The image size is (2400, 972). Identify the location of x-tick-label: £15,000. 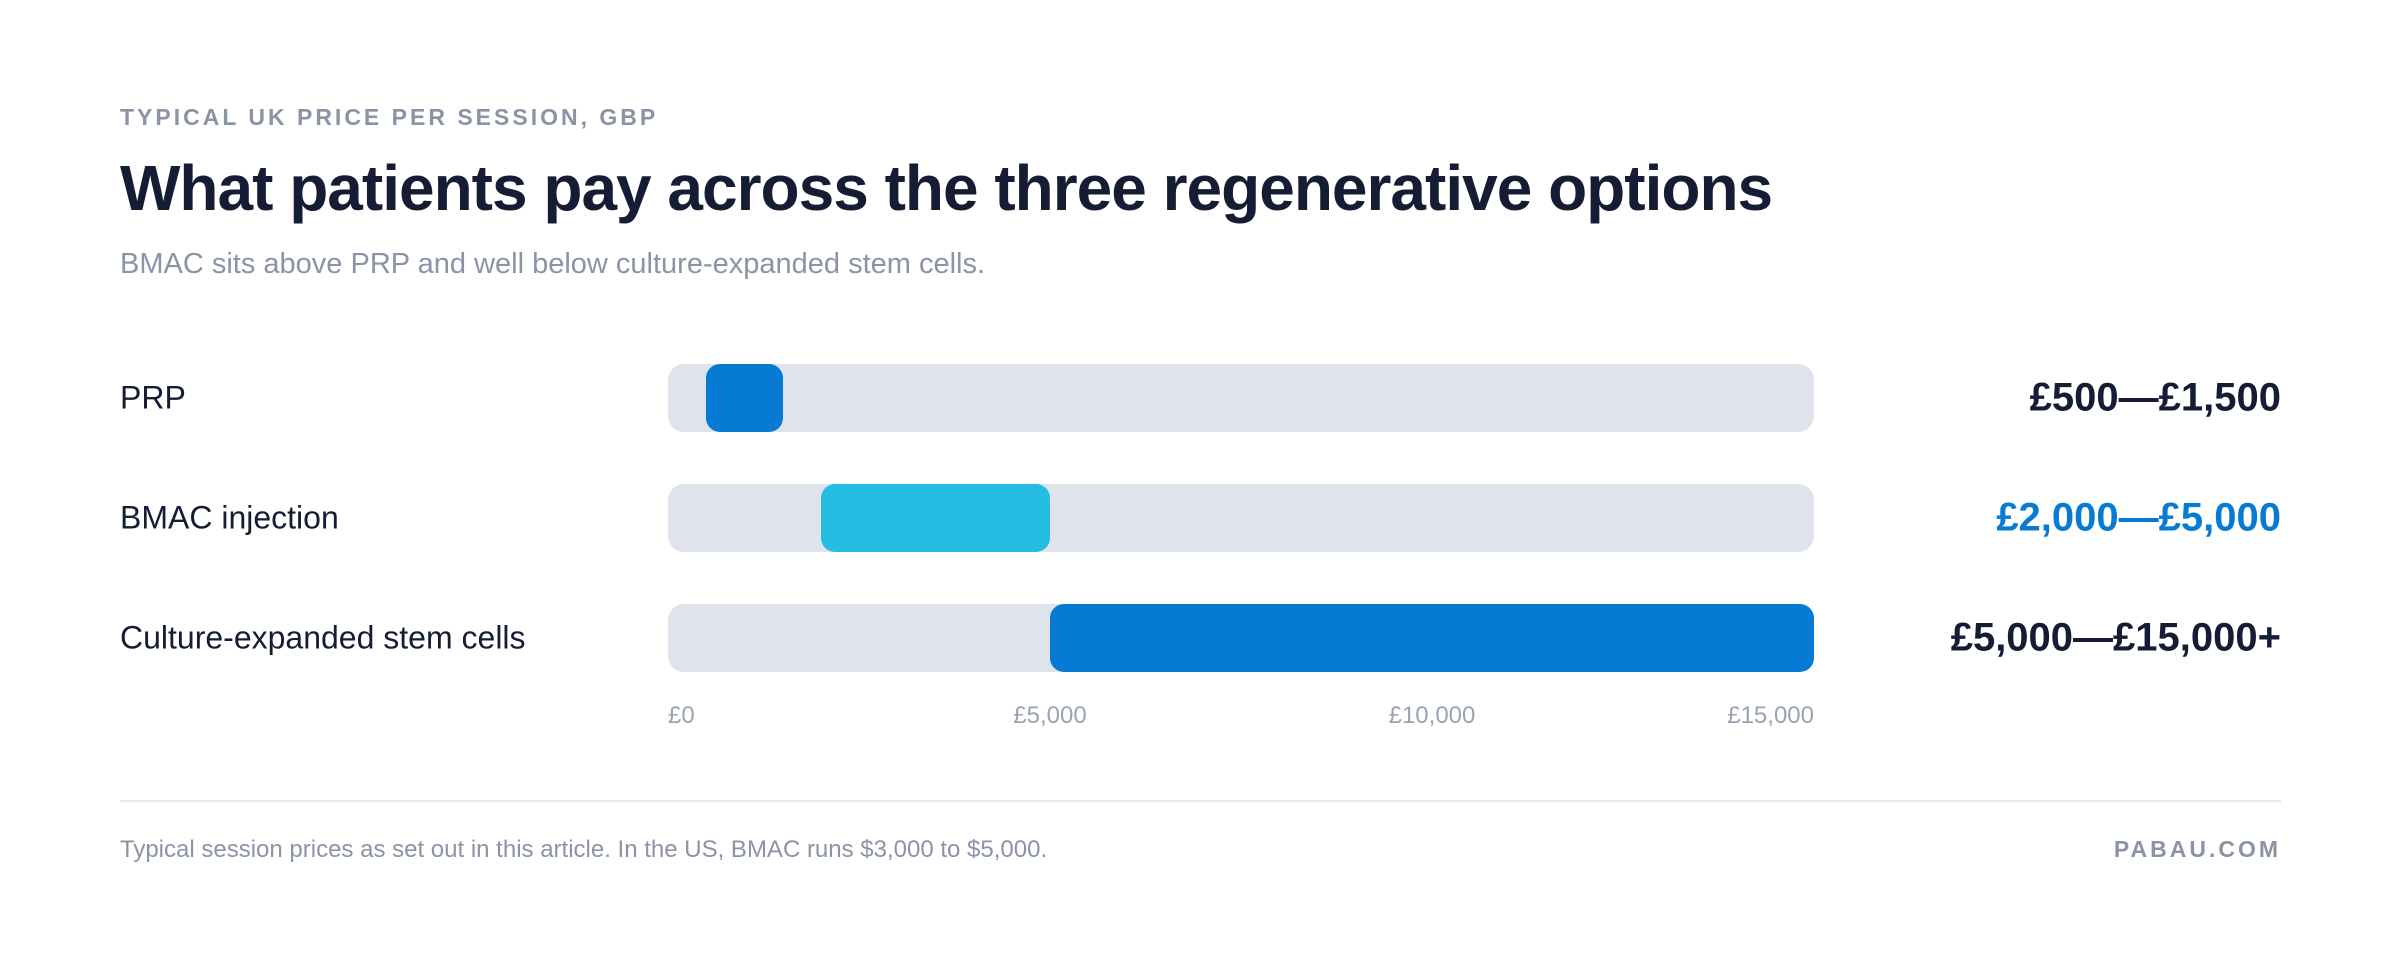
(1770, 715).